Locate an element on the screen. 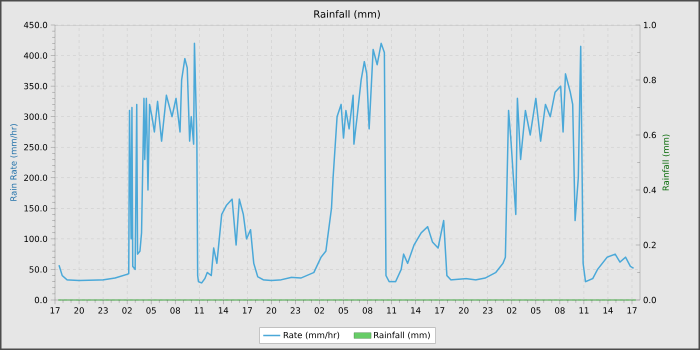  y2-tick-label: 0.2 is located at coordinates (650, 245).